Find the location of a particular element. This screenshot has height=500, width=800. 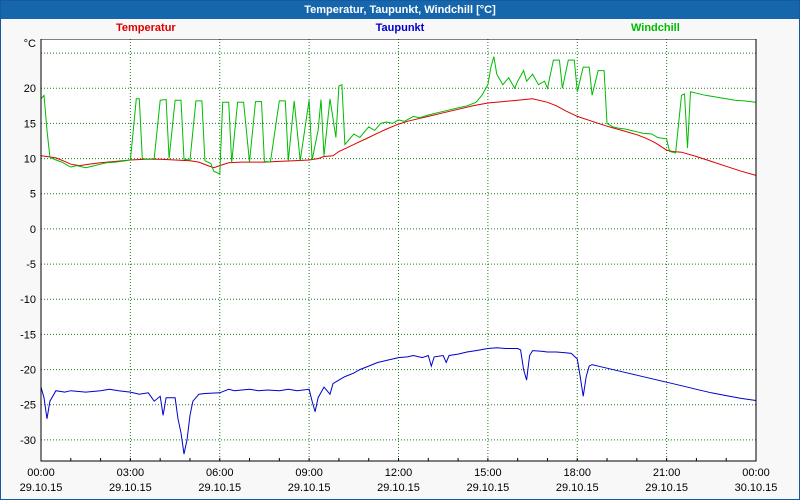

chart-legend: Temperatur Taupunkt Windchill is located at coordinates (400, 29).